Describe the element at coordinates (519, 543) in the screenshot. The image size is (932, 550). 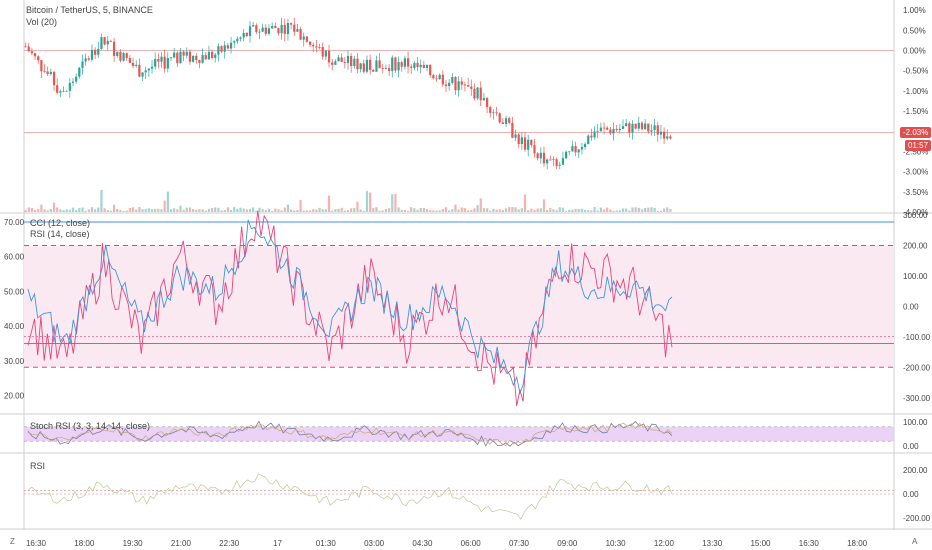
I see `time-axis-tick: 07:30` at that location.